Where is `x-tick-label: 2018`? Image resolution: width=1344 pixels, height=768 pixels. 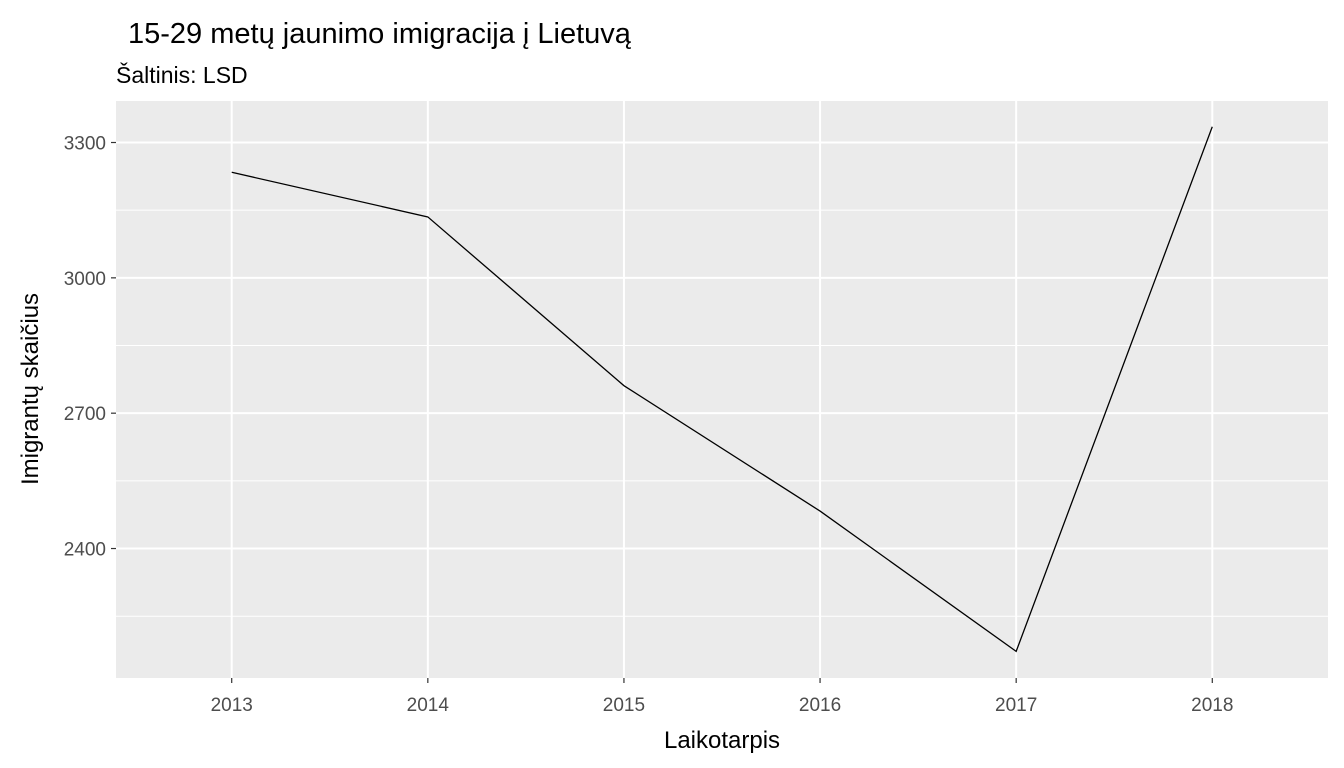
x-tick-label: 2018 is located at coordinates (1212, 705).